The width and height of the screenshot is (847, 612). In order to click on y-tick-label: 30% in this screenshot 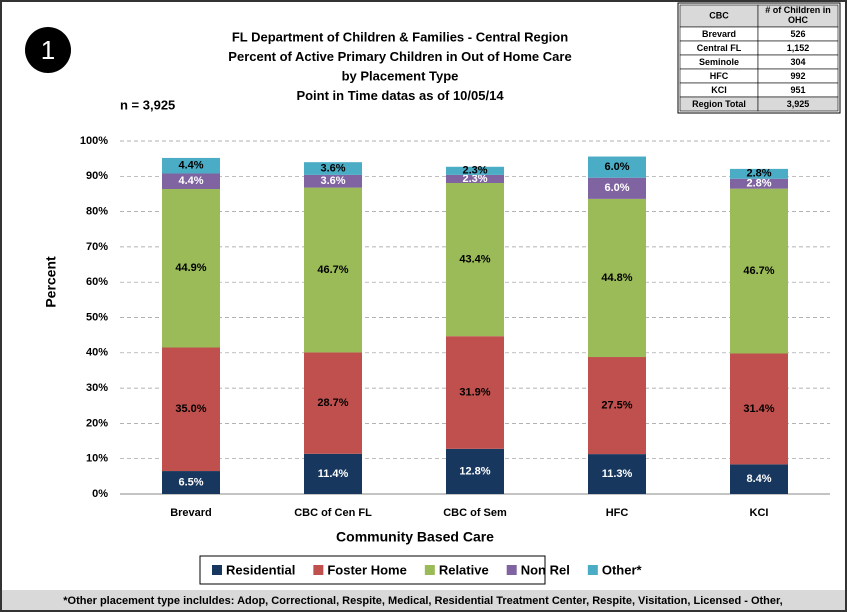, I will do `click(97, 388)`.